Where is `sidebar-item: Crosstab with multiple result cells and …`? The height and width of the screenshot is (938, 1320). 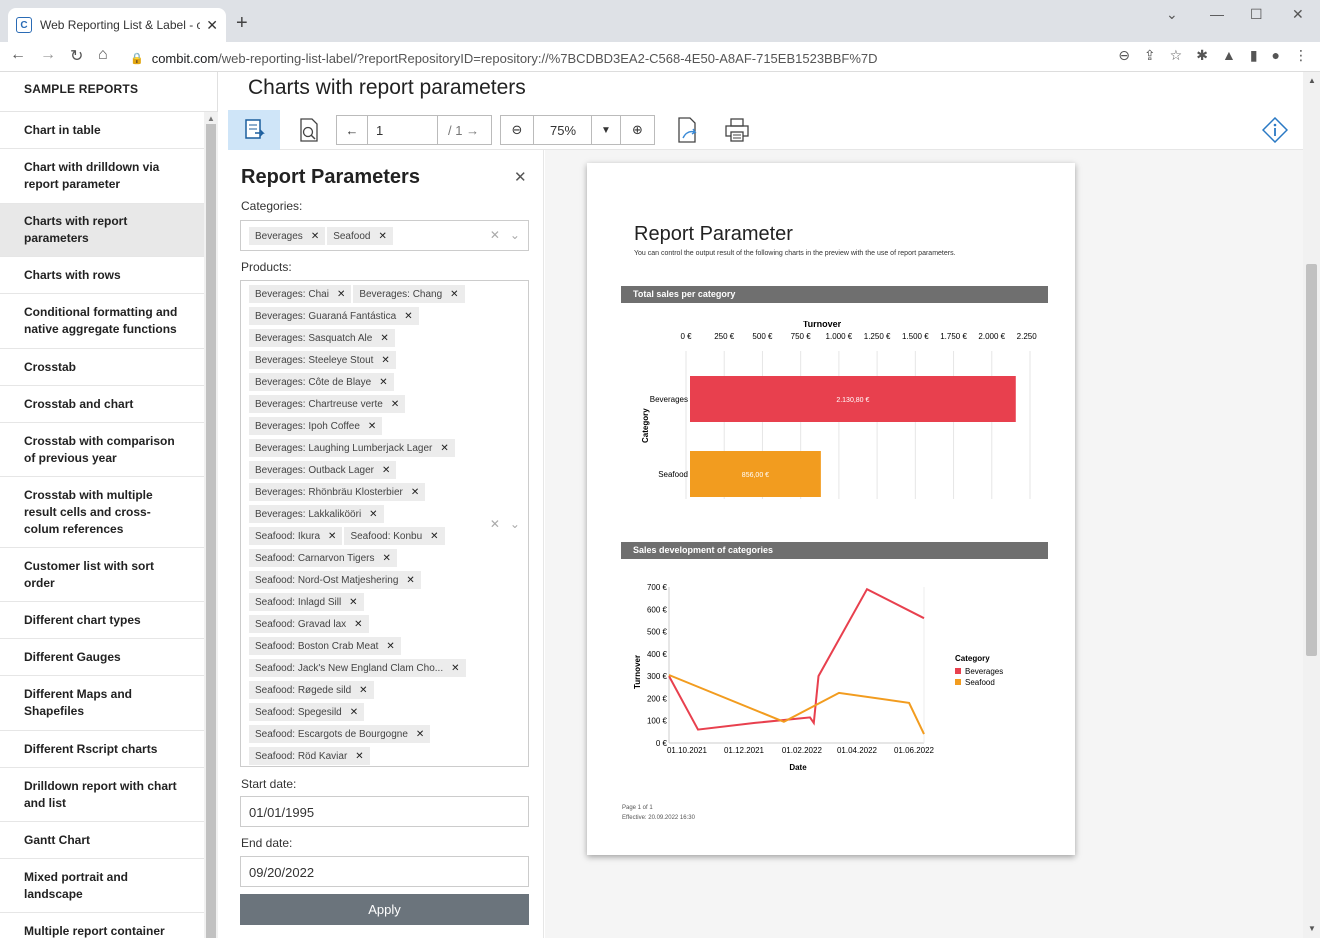 sidebar-item: Crosstab with multiple result cells and … is located at coordinates (102, 512).